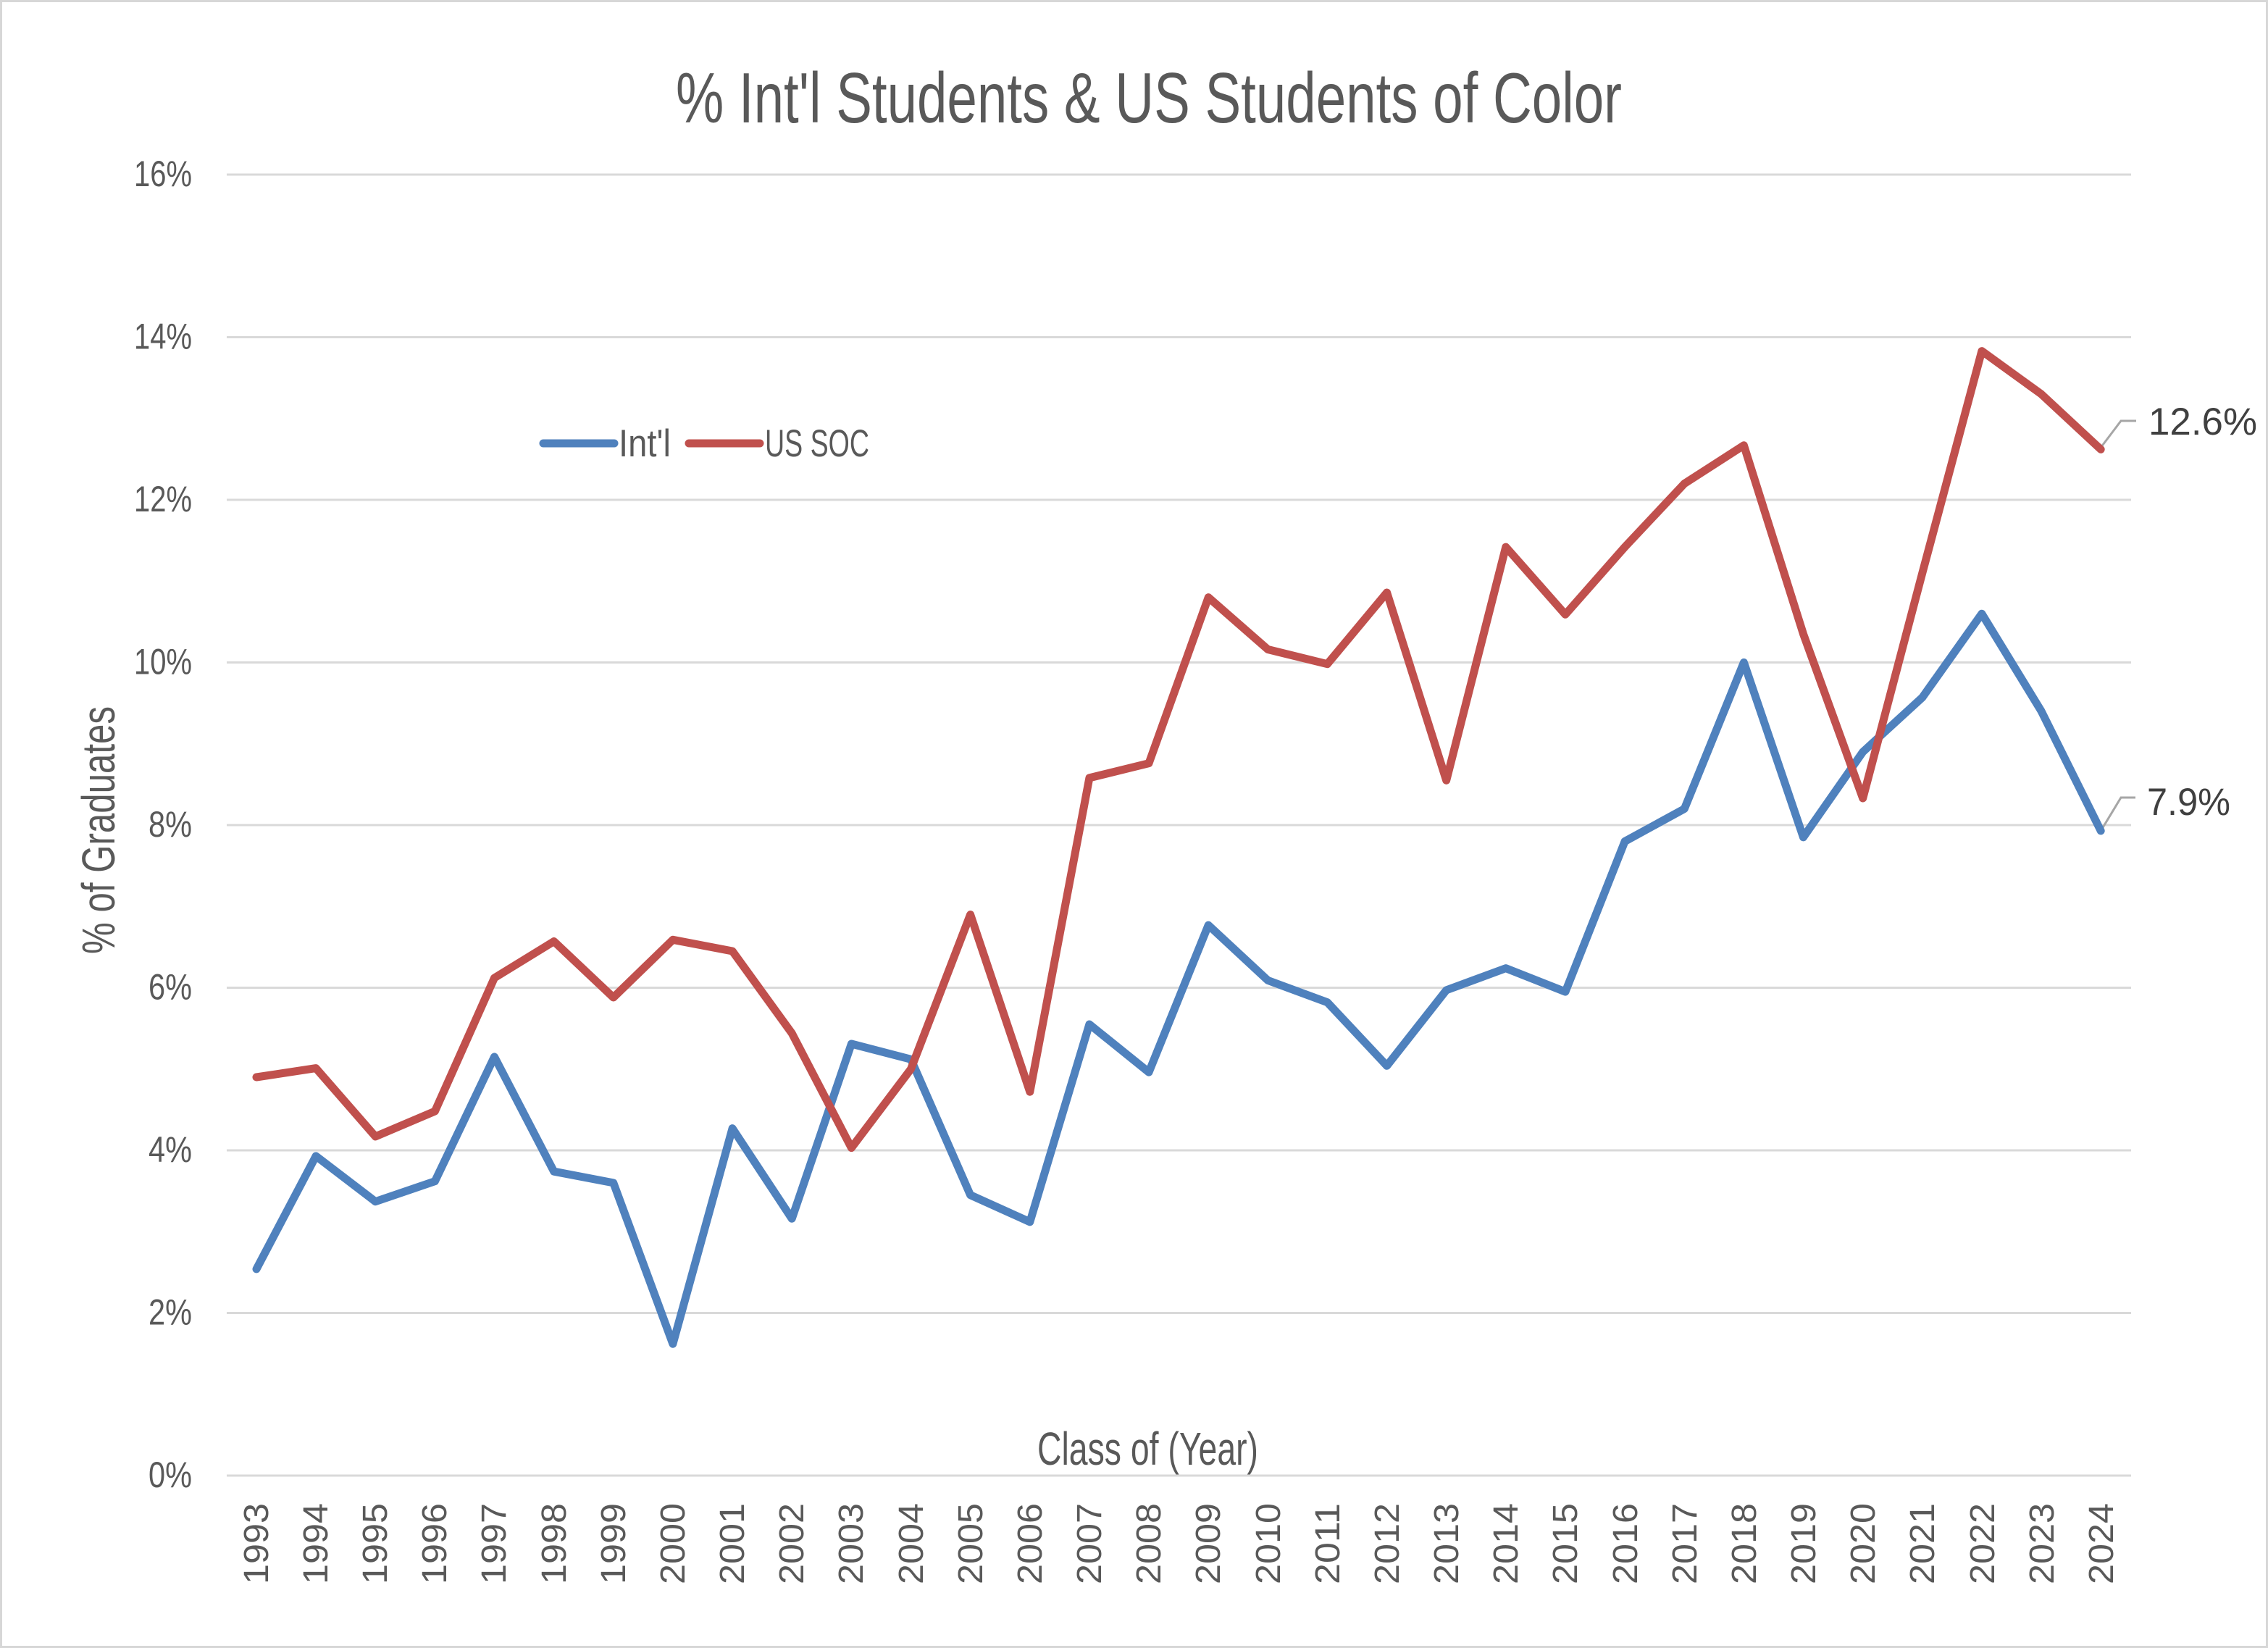  I want to click on svg-text: 2015, so click(1566, 1543).